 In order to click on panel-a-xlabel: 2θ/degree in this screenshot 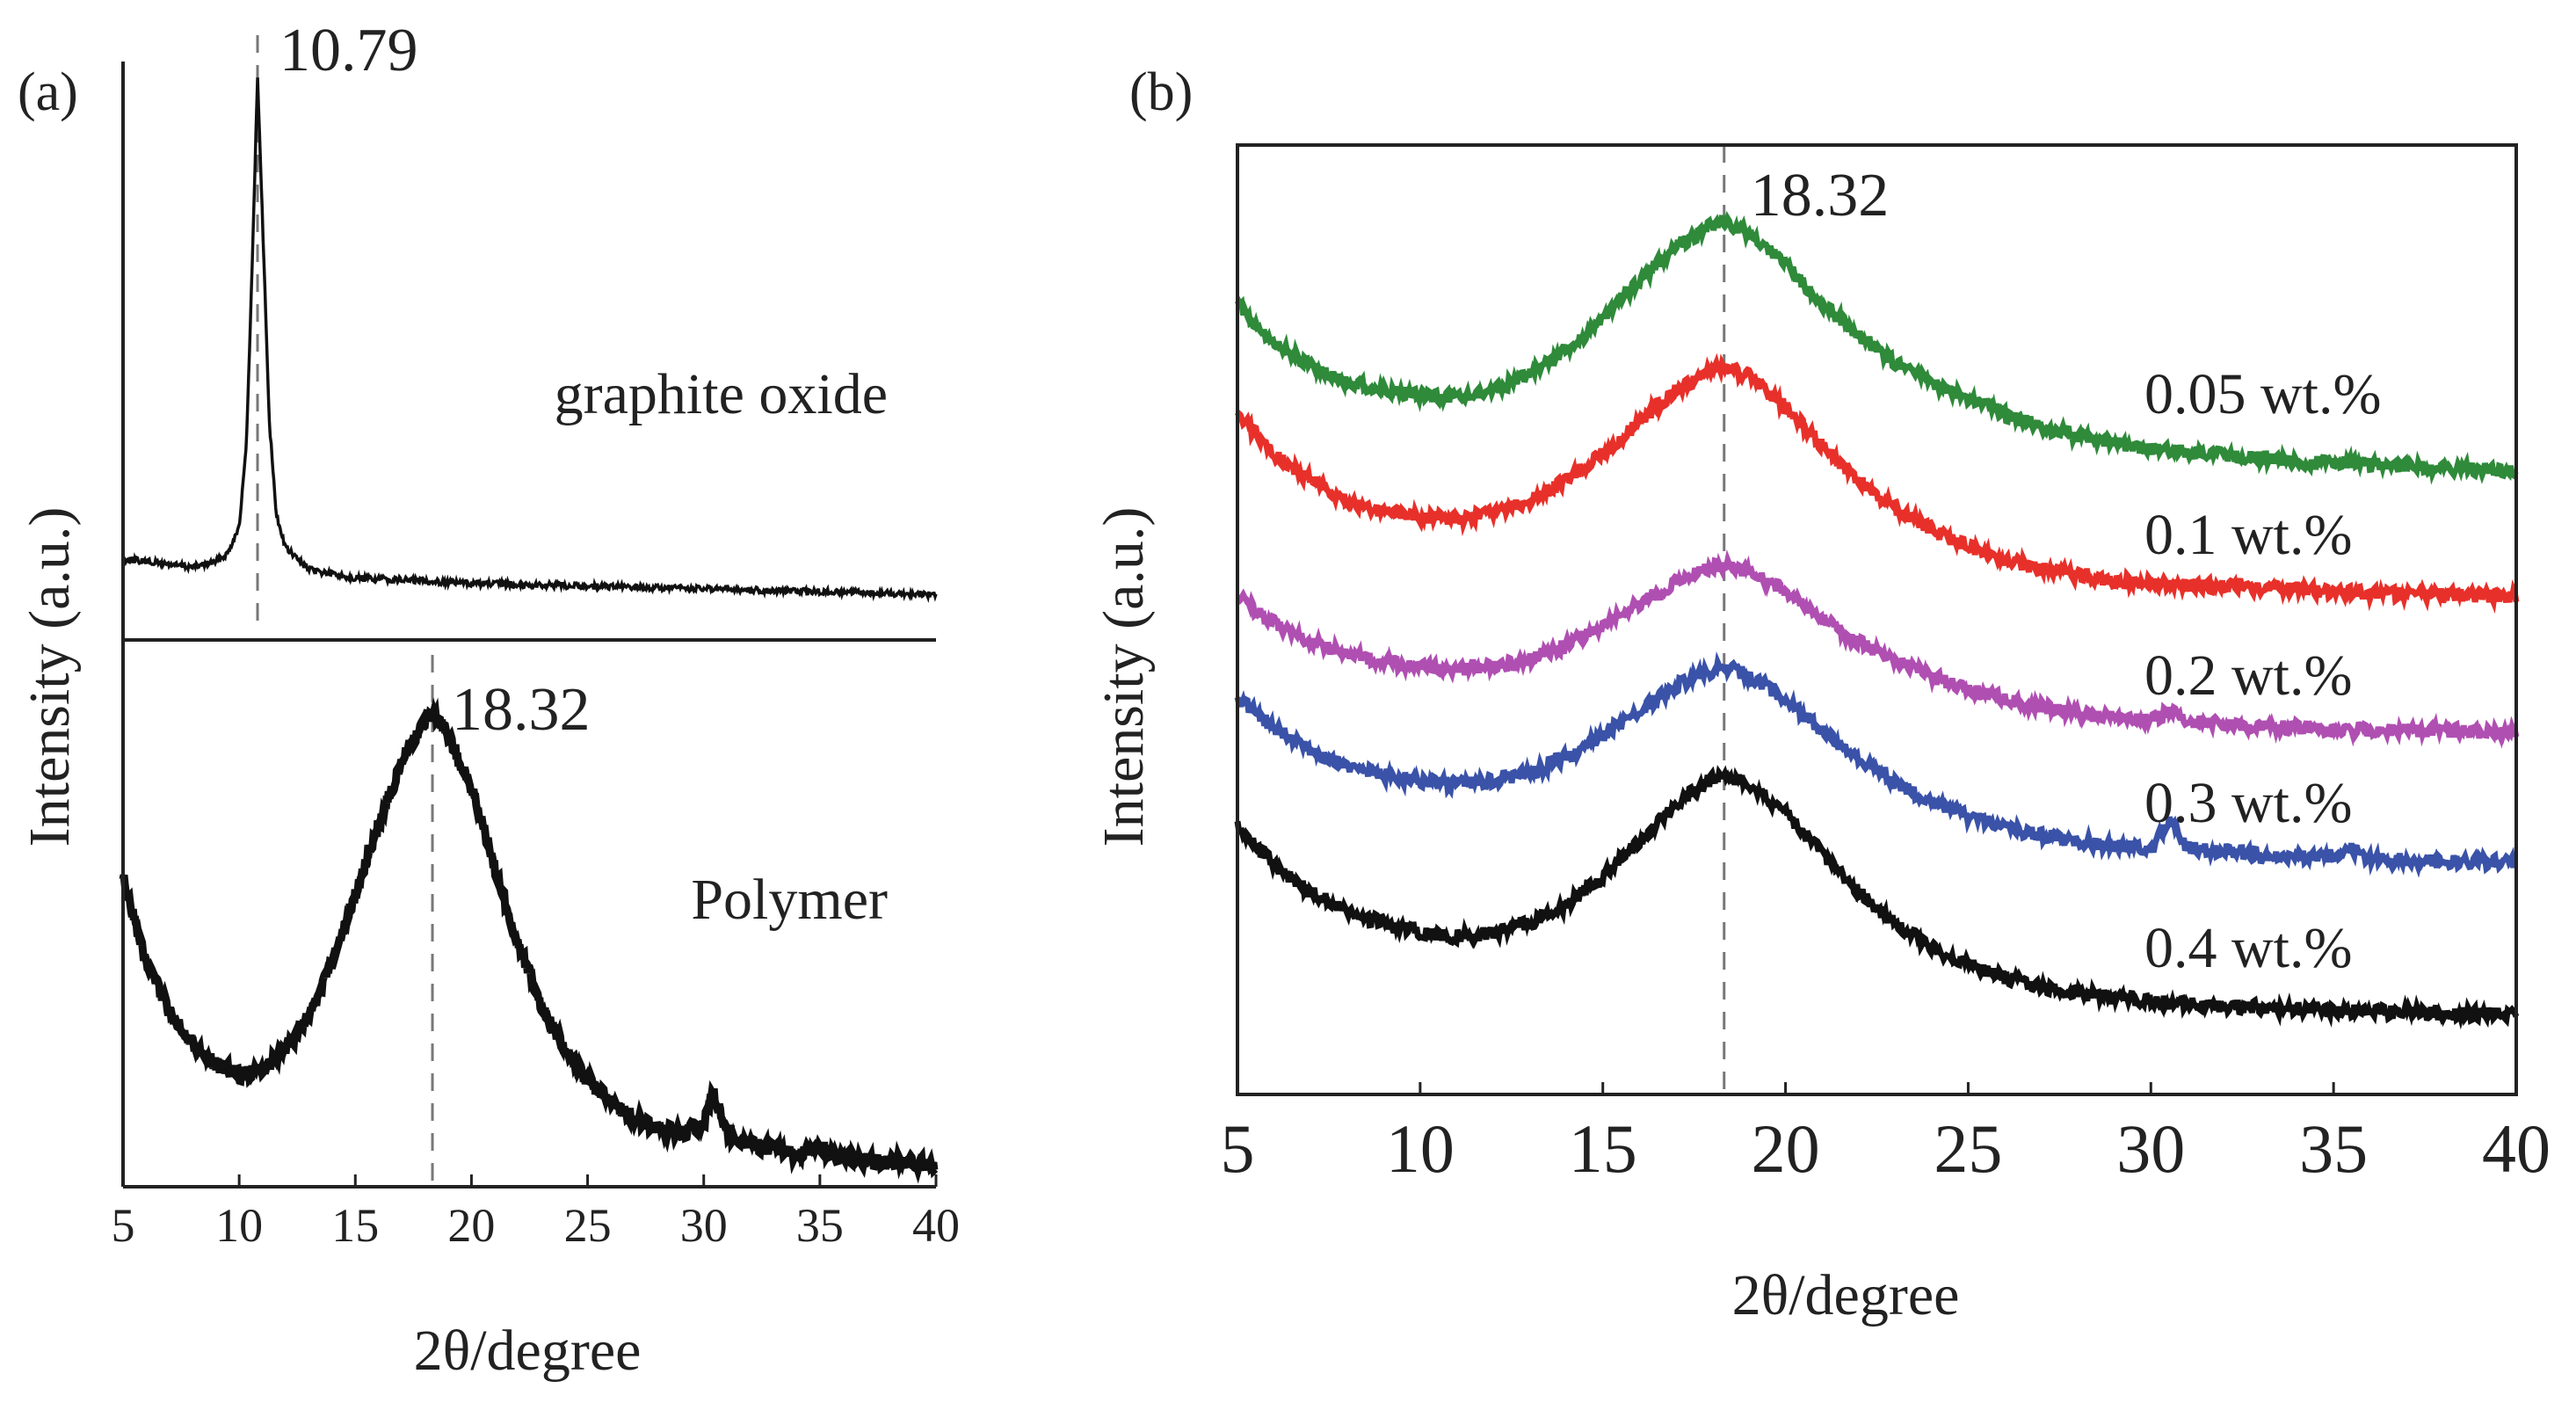, I will do `click(528, 1351)`.